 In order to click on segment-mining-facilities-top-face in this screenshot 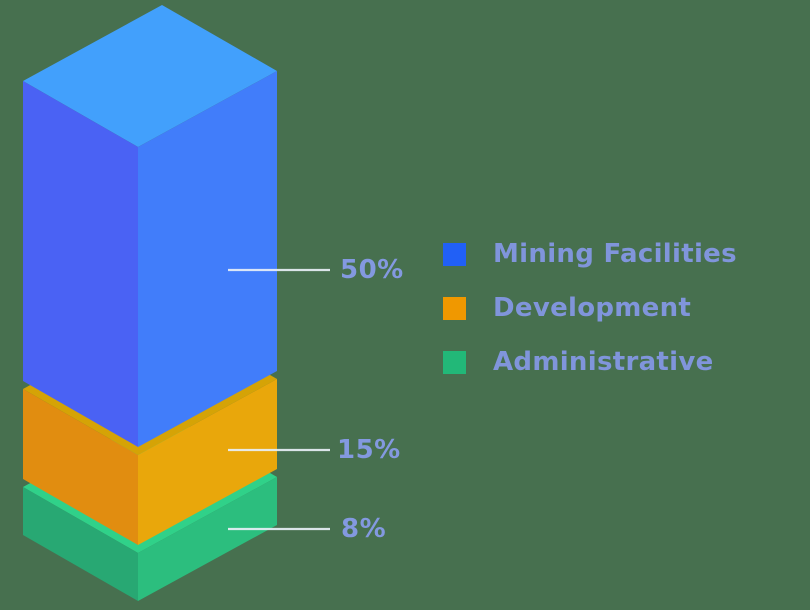, I will do `click(150, 76)`.